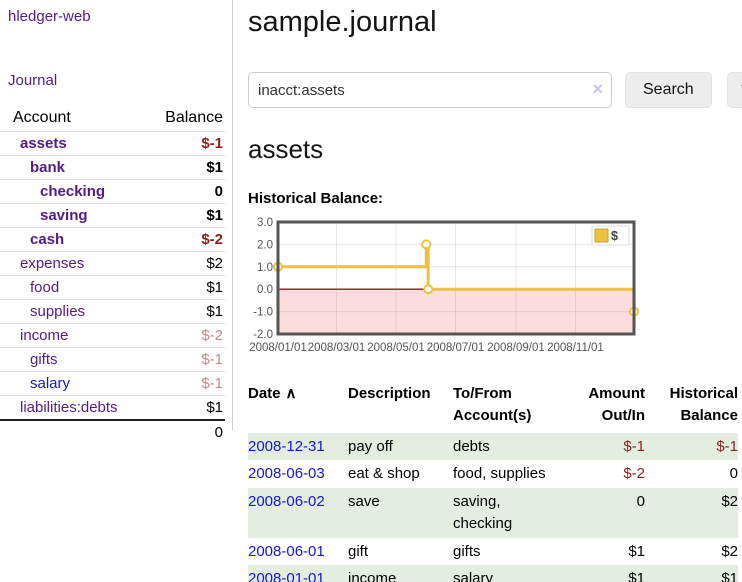 This screenshot has height=582, width=742. I want to click on search-form: × Search ?, so click(495, 90).